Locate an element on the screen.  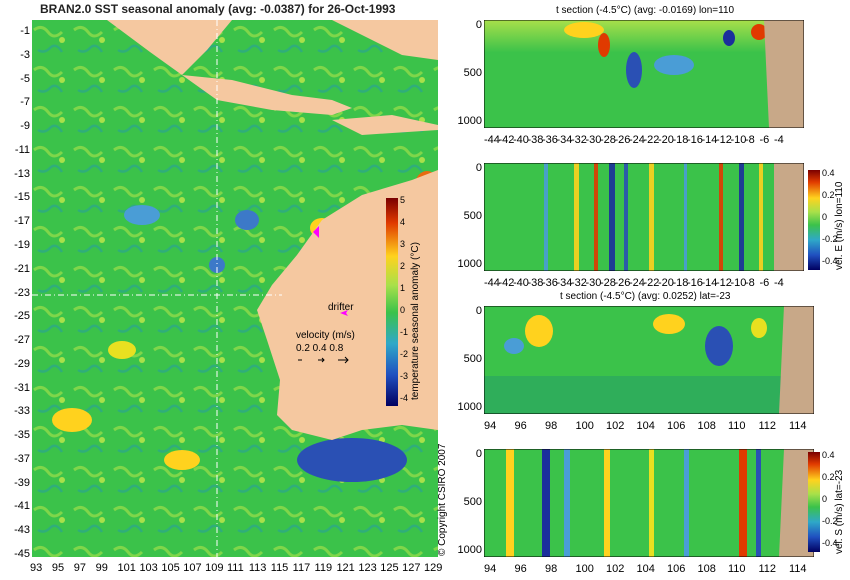
p1-xtick: -34 is located at coordinates (564, 140).